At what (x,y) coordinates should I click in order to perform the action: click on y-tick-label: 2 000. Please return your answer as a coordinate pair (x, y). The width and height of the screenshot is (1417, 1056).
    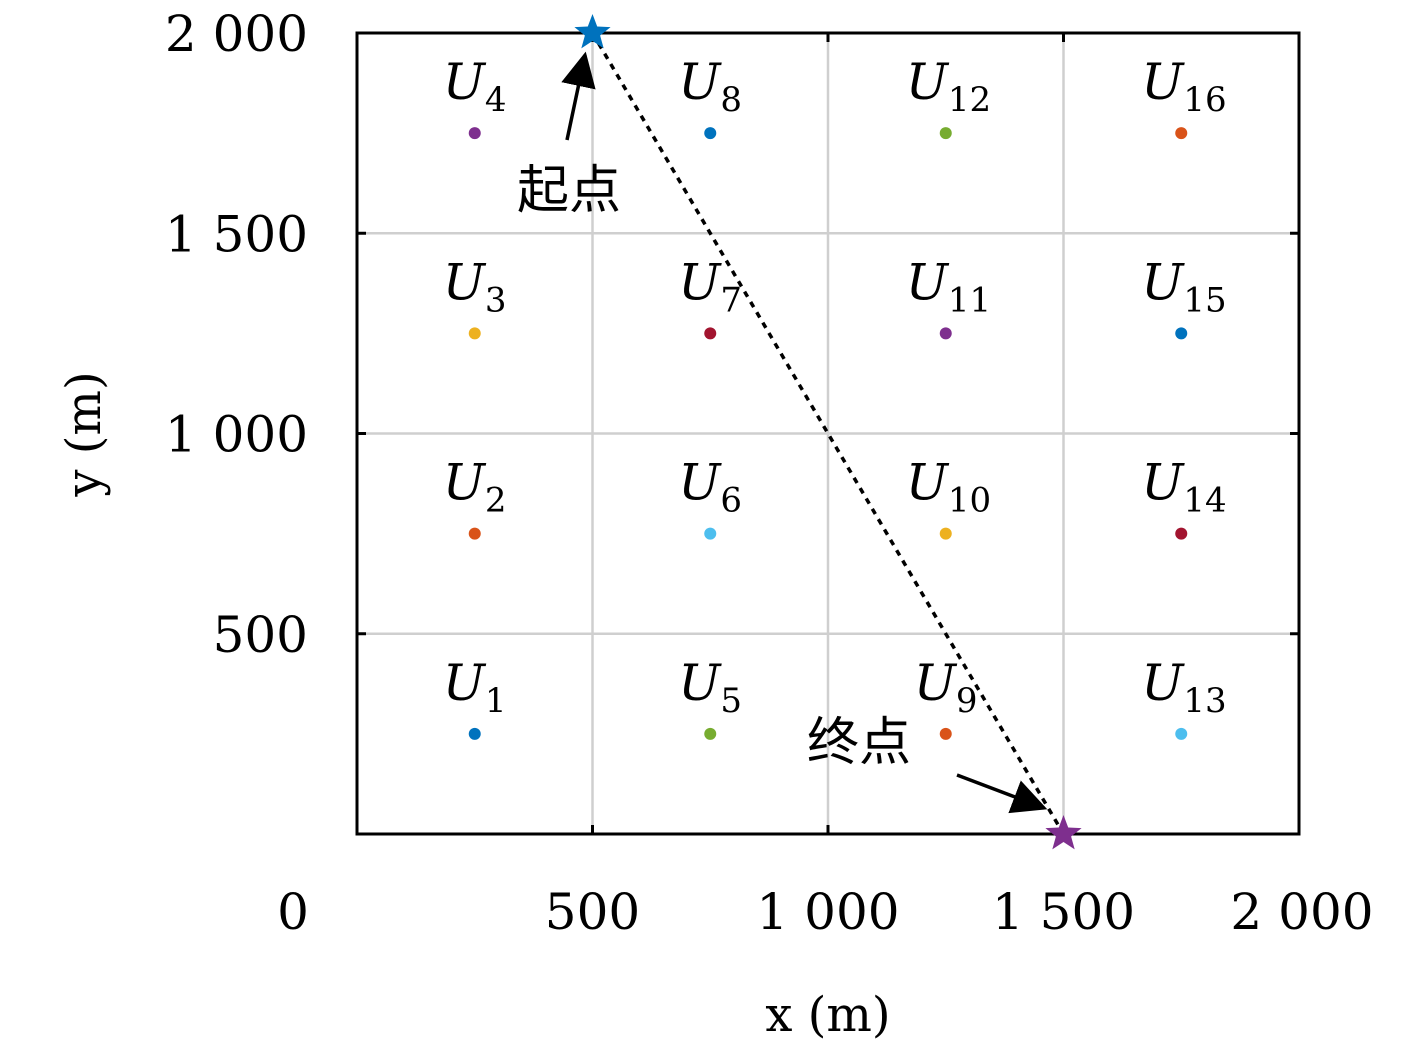
    Looking at the image, I should click on (236, 34).